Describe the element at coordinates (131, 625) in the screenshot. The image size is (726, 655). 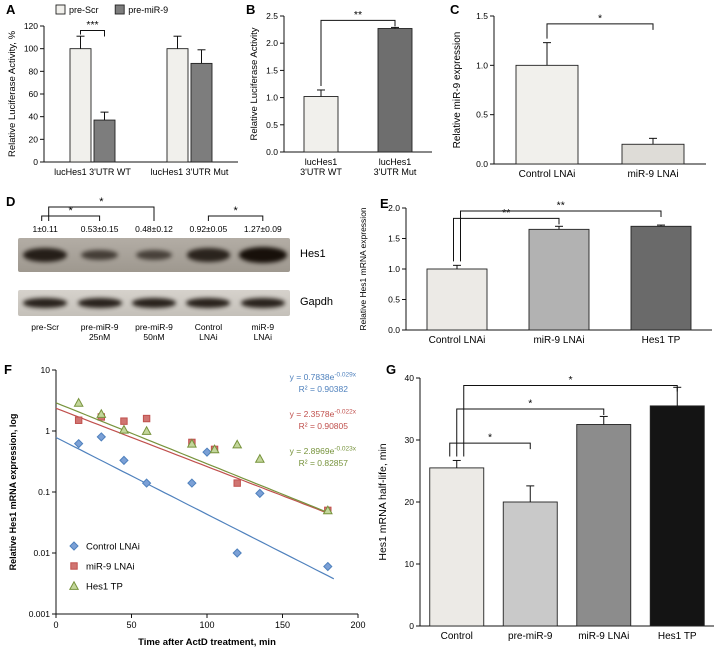
I see `svg-text: 50` at that location.